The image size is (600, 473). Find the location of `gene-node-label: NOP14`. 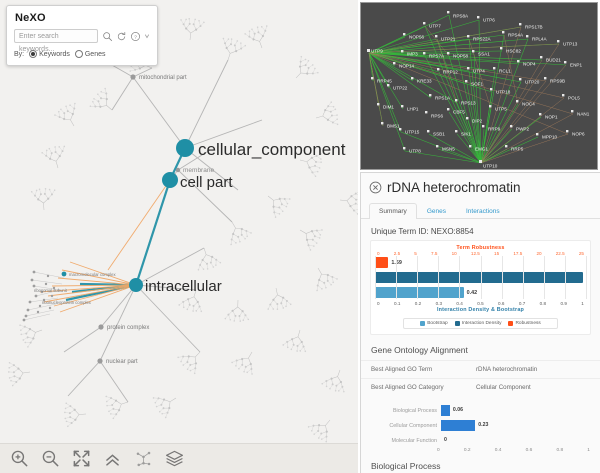

gene-node-label: NOP14 is located at coordinates (407, 66).